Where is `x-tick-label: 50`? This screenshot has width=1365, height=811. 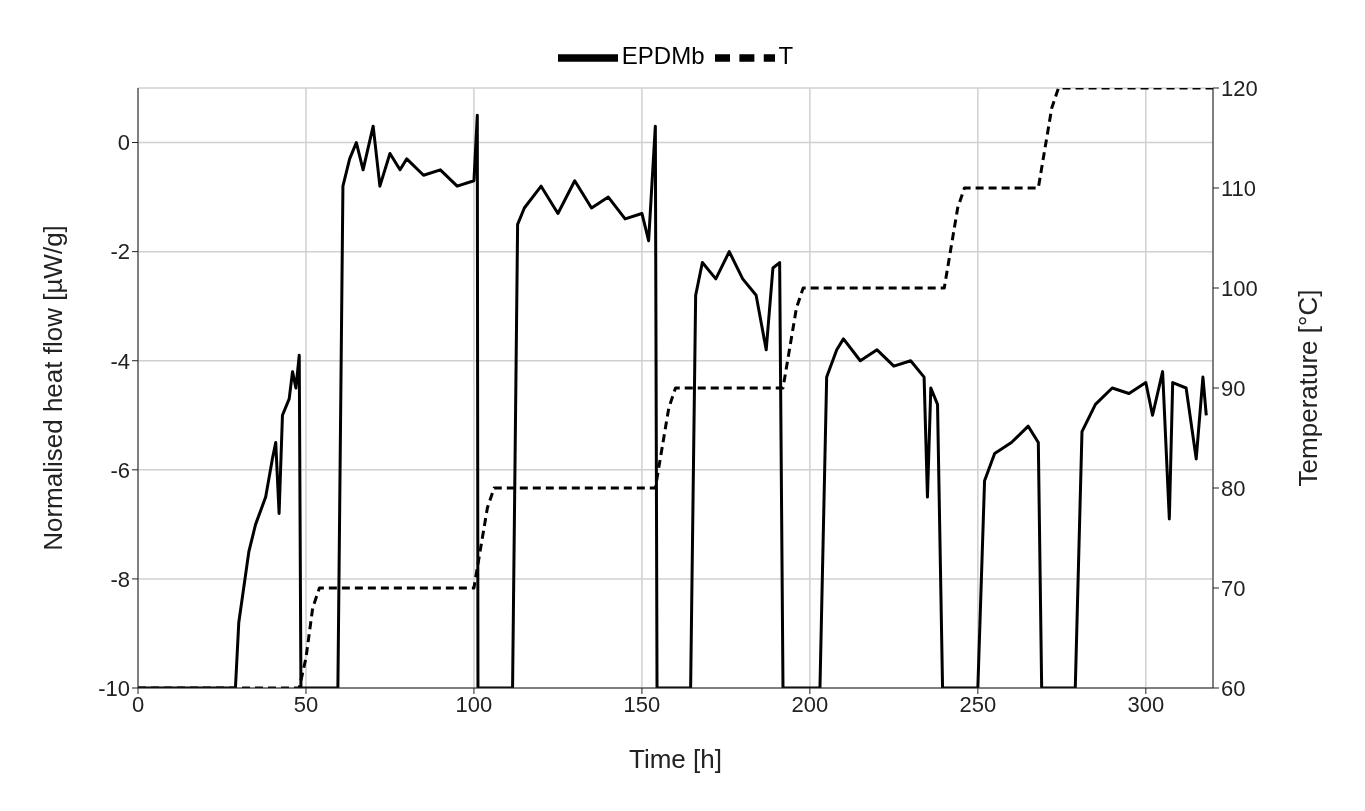 x-tick-label: 50 is located at coordinates (306, 704).